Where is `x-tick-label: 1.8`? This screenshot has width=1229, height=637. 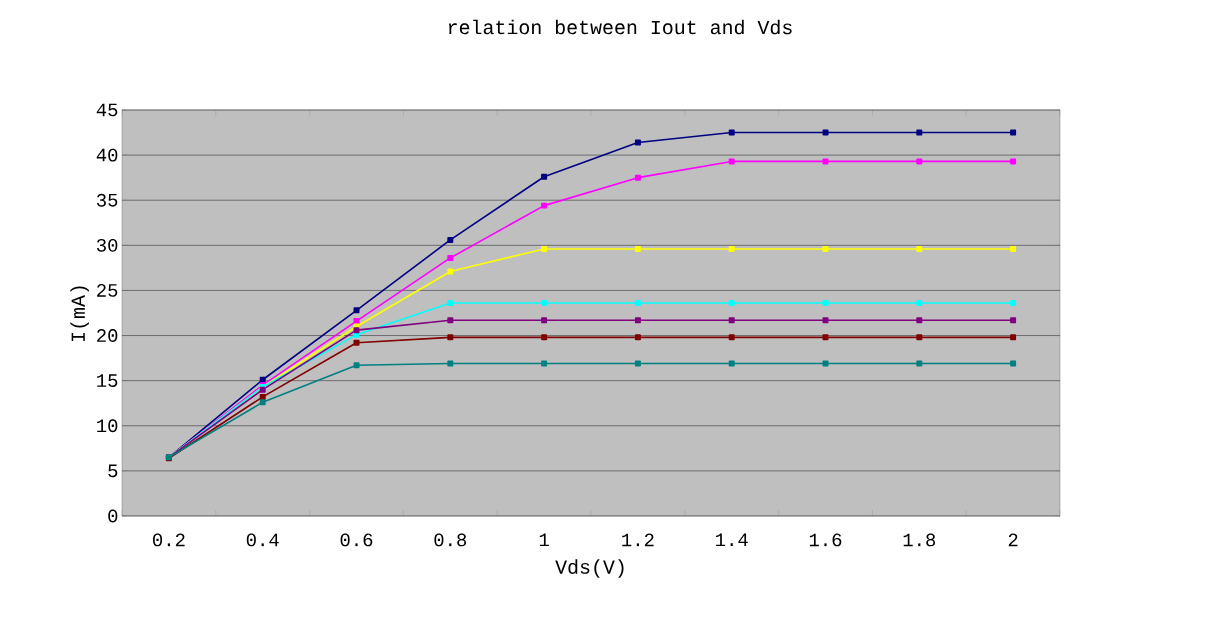
x-tick-label: 1.8 is located at coordinates (919, 540).